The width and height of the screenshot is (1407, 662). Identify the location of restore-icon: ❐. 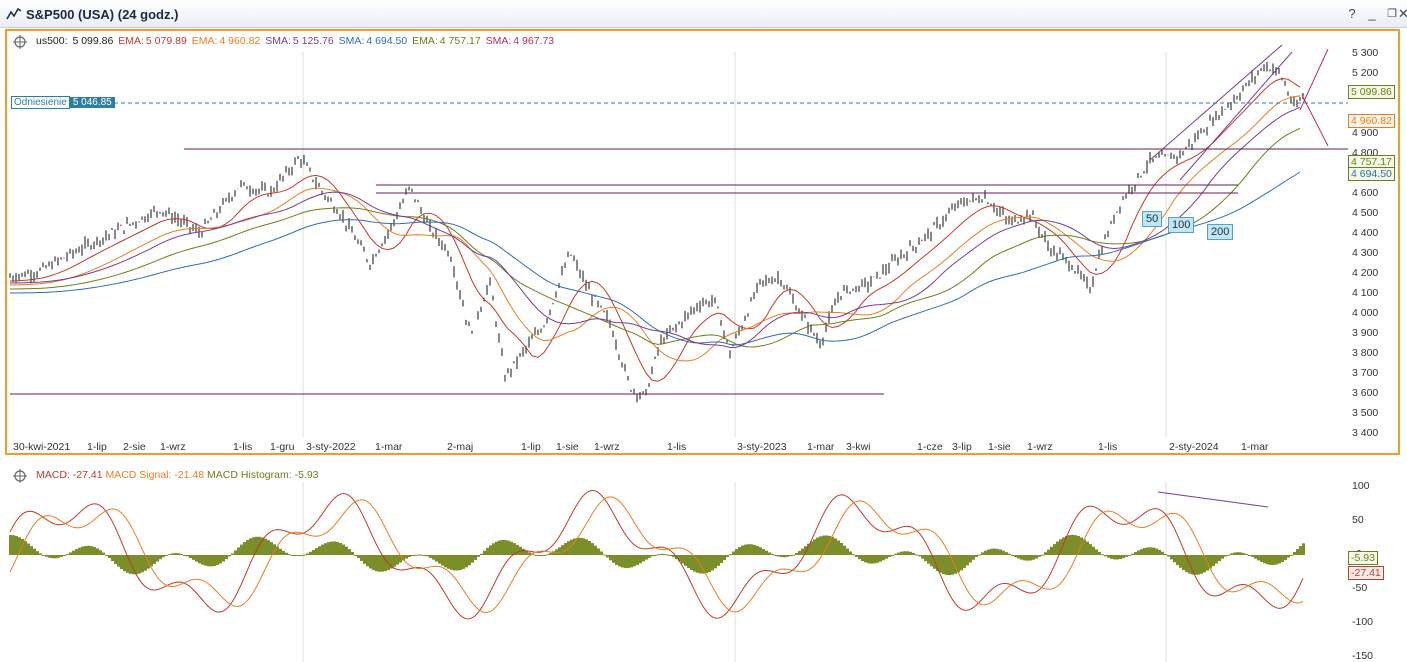
(1392, 14).